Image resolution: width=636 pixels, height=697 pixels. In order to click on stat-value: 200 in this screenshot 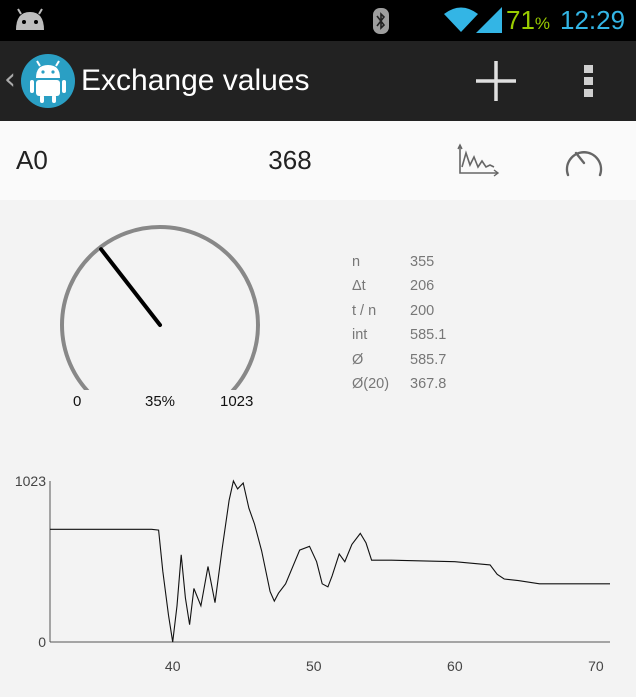, I will do `click(422, 310)`.